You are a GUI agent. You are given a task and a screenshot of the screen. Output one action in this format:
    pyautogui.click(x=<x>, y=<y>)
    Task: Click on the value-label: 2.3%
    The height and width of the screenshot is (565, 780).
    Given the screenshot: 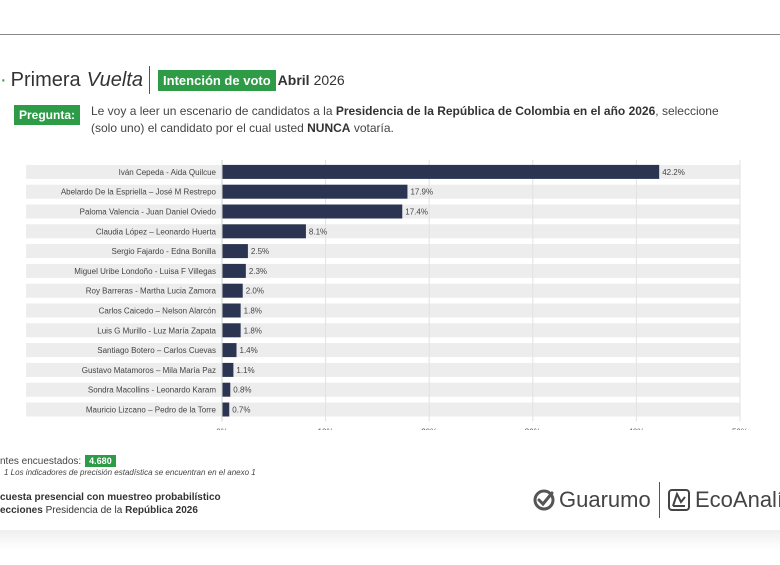 What is the action you would take?
    pyautogui.click(x=258, y=271)
    